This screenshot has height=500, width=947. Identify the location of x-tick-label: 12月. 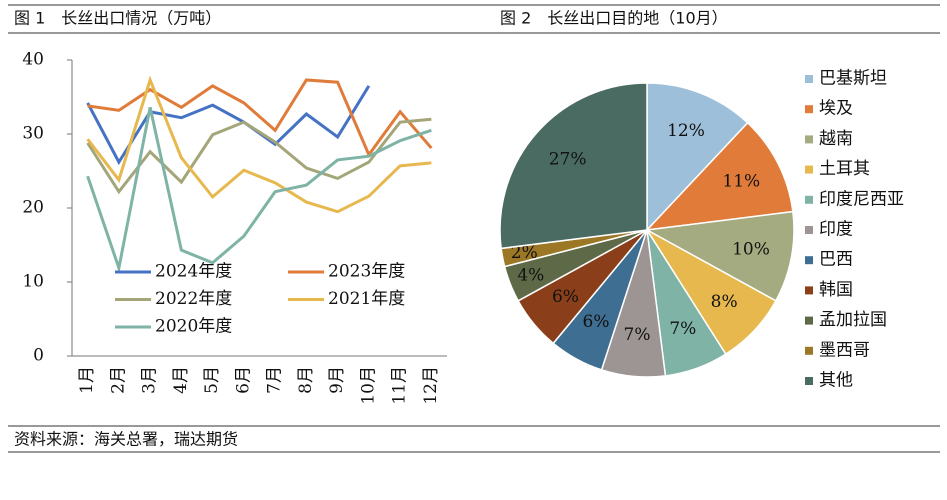
(431, 385).